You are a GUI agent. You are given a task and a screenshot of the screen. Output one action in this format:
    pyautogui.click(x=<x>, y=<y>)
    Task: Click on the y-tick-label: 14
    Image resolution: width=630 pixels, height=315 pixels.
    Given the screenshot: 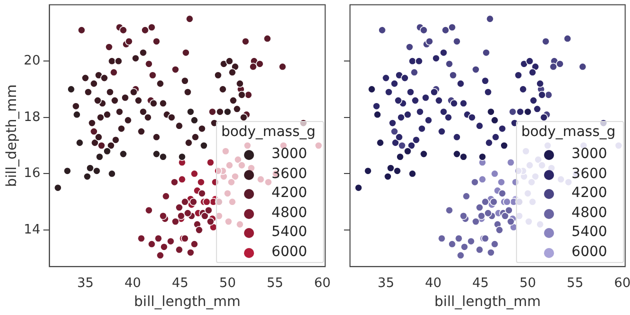 What is the action you would take?
    pyautogui.click(x=32, y=230)
    